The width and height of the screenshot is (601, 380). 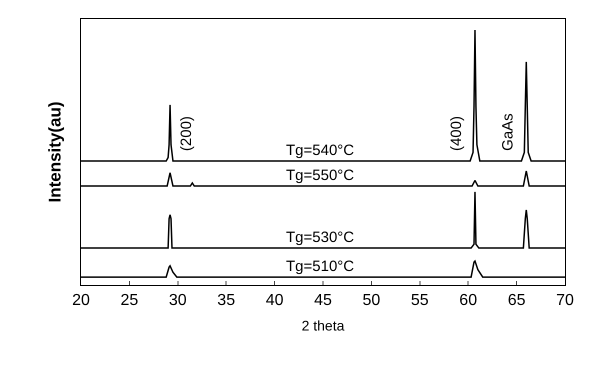 What do you see at coordinates (275, 301) in the screenshot?
I see `x-tick-label: 40` at bounding box center [275, 301].